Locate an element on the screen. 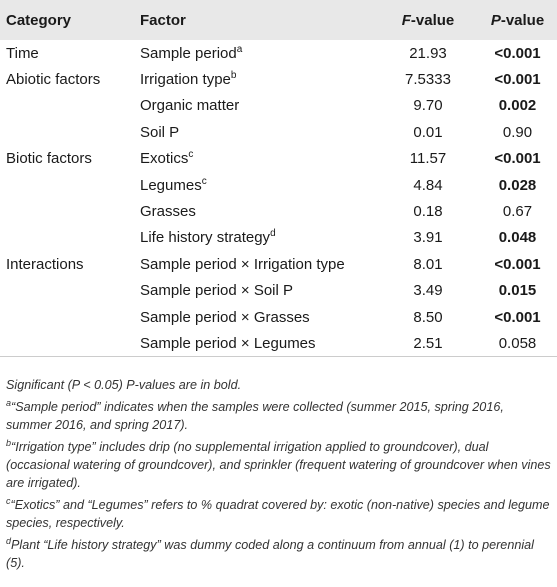 The width and height of the screenshot is (557, 587). footnote-d-mark: d is located at coordinates (9, 541).